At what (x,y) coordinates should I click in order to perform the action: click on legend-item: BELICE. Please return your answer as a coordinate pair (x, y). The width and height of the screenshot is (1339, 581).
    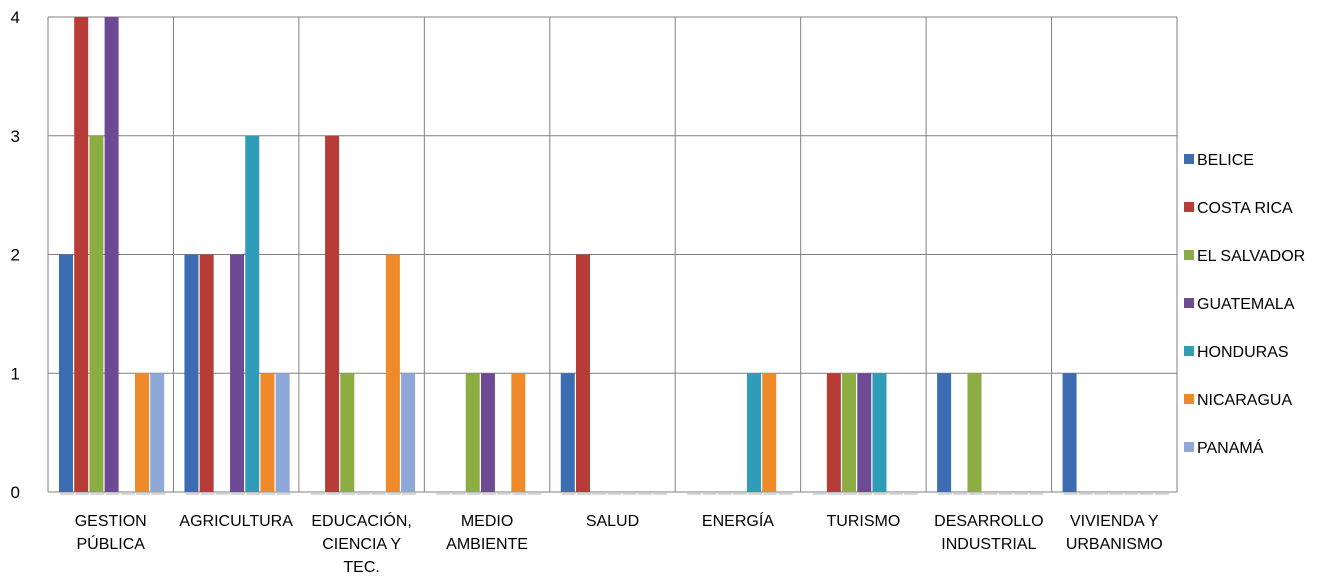
    Looking at the image, I should click on (1219, 160).